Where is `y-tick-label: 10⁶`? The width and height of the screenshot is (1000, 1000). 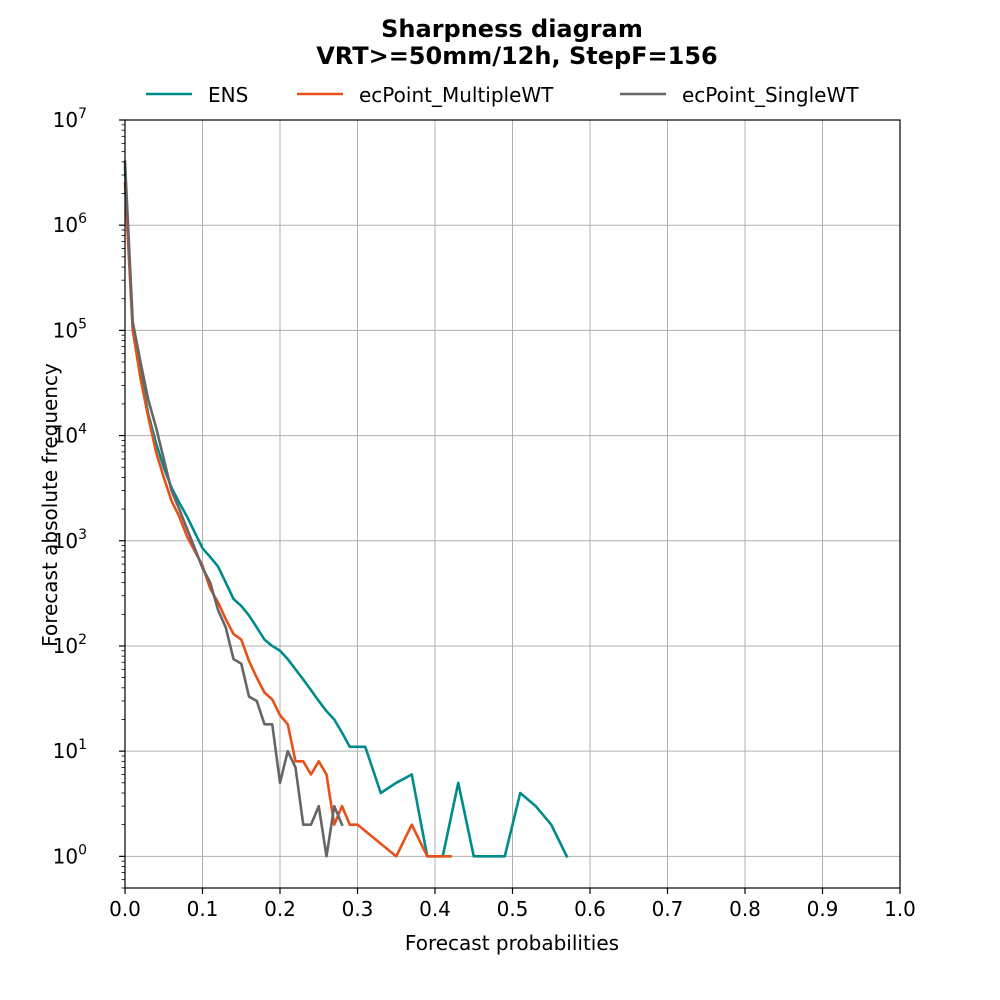
y-tick-label: 10⁶ is located at coordinates (70, 224).